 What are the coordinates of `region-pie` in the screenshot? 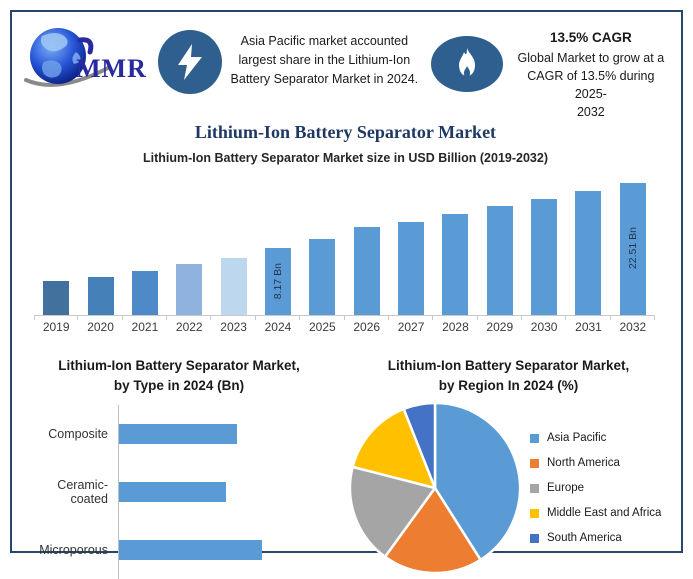 It's located at (435, 488).